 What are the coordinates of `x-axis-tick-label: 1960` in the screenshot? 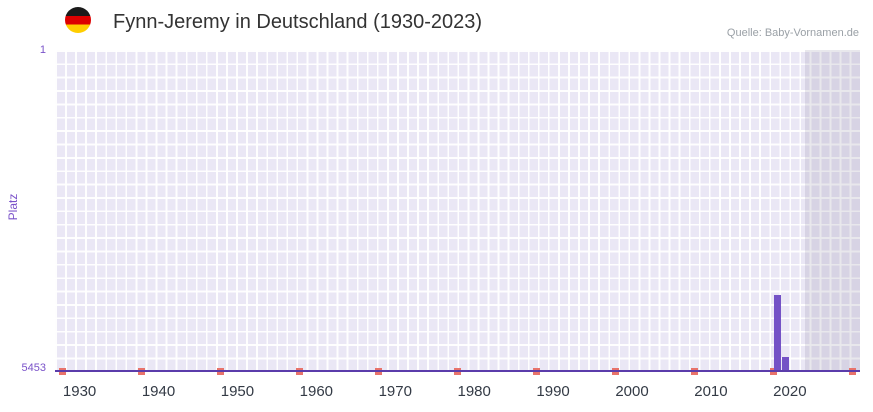 It's located at (316, 391).